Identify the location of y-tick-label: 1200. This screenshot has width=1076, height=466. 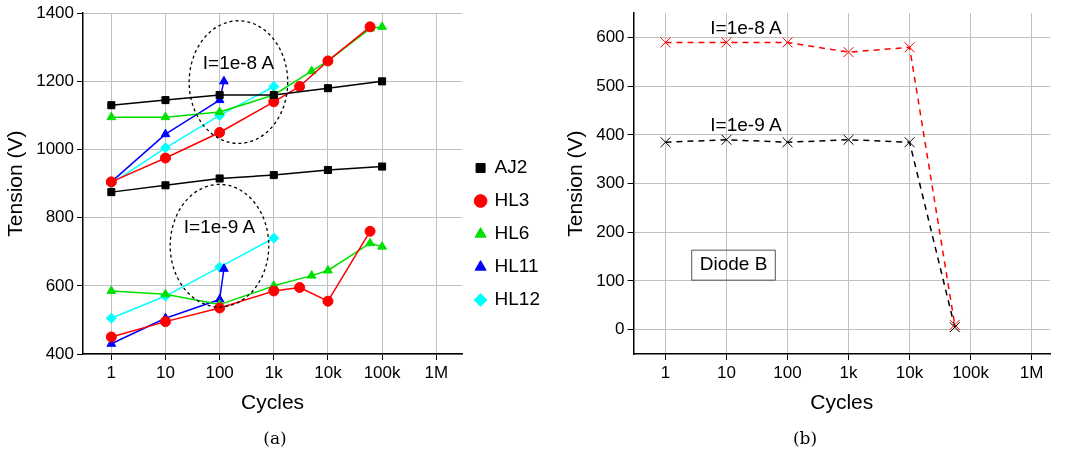
(55, 81).